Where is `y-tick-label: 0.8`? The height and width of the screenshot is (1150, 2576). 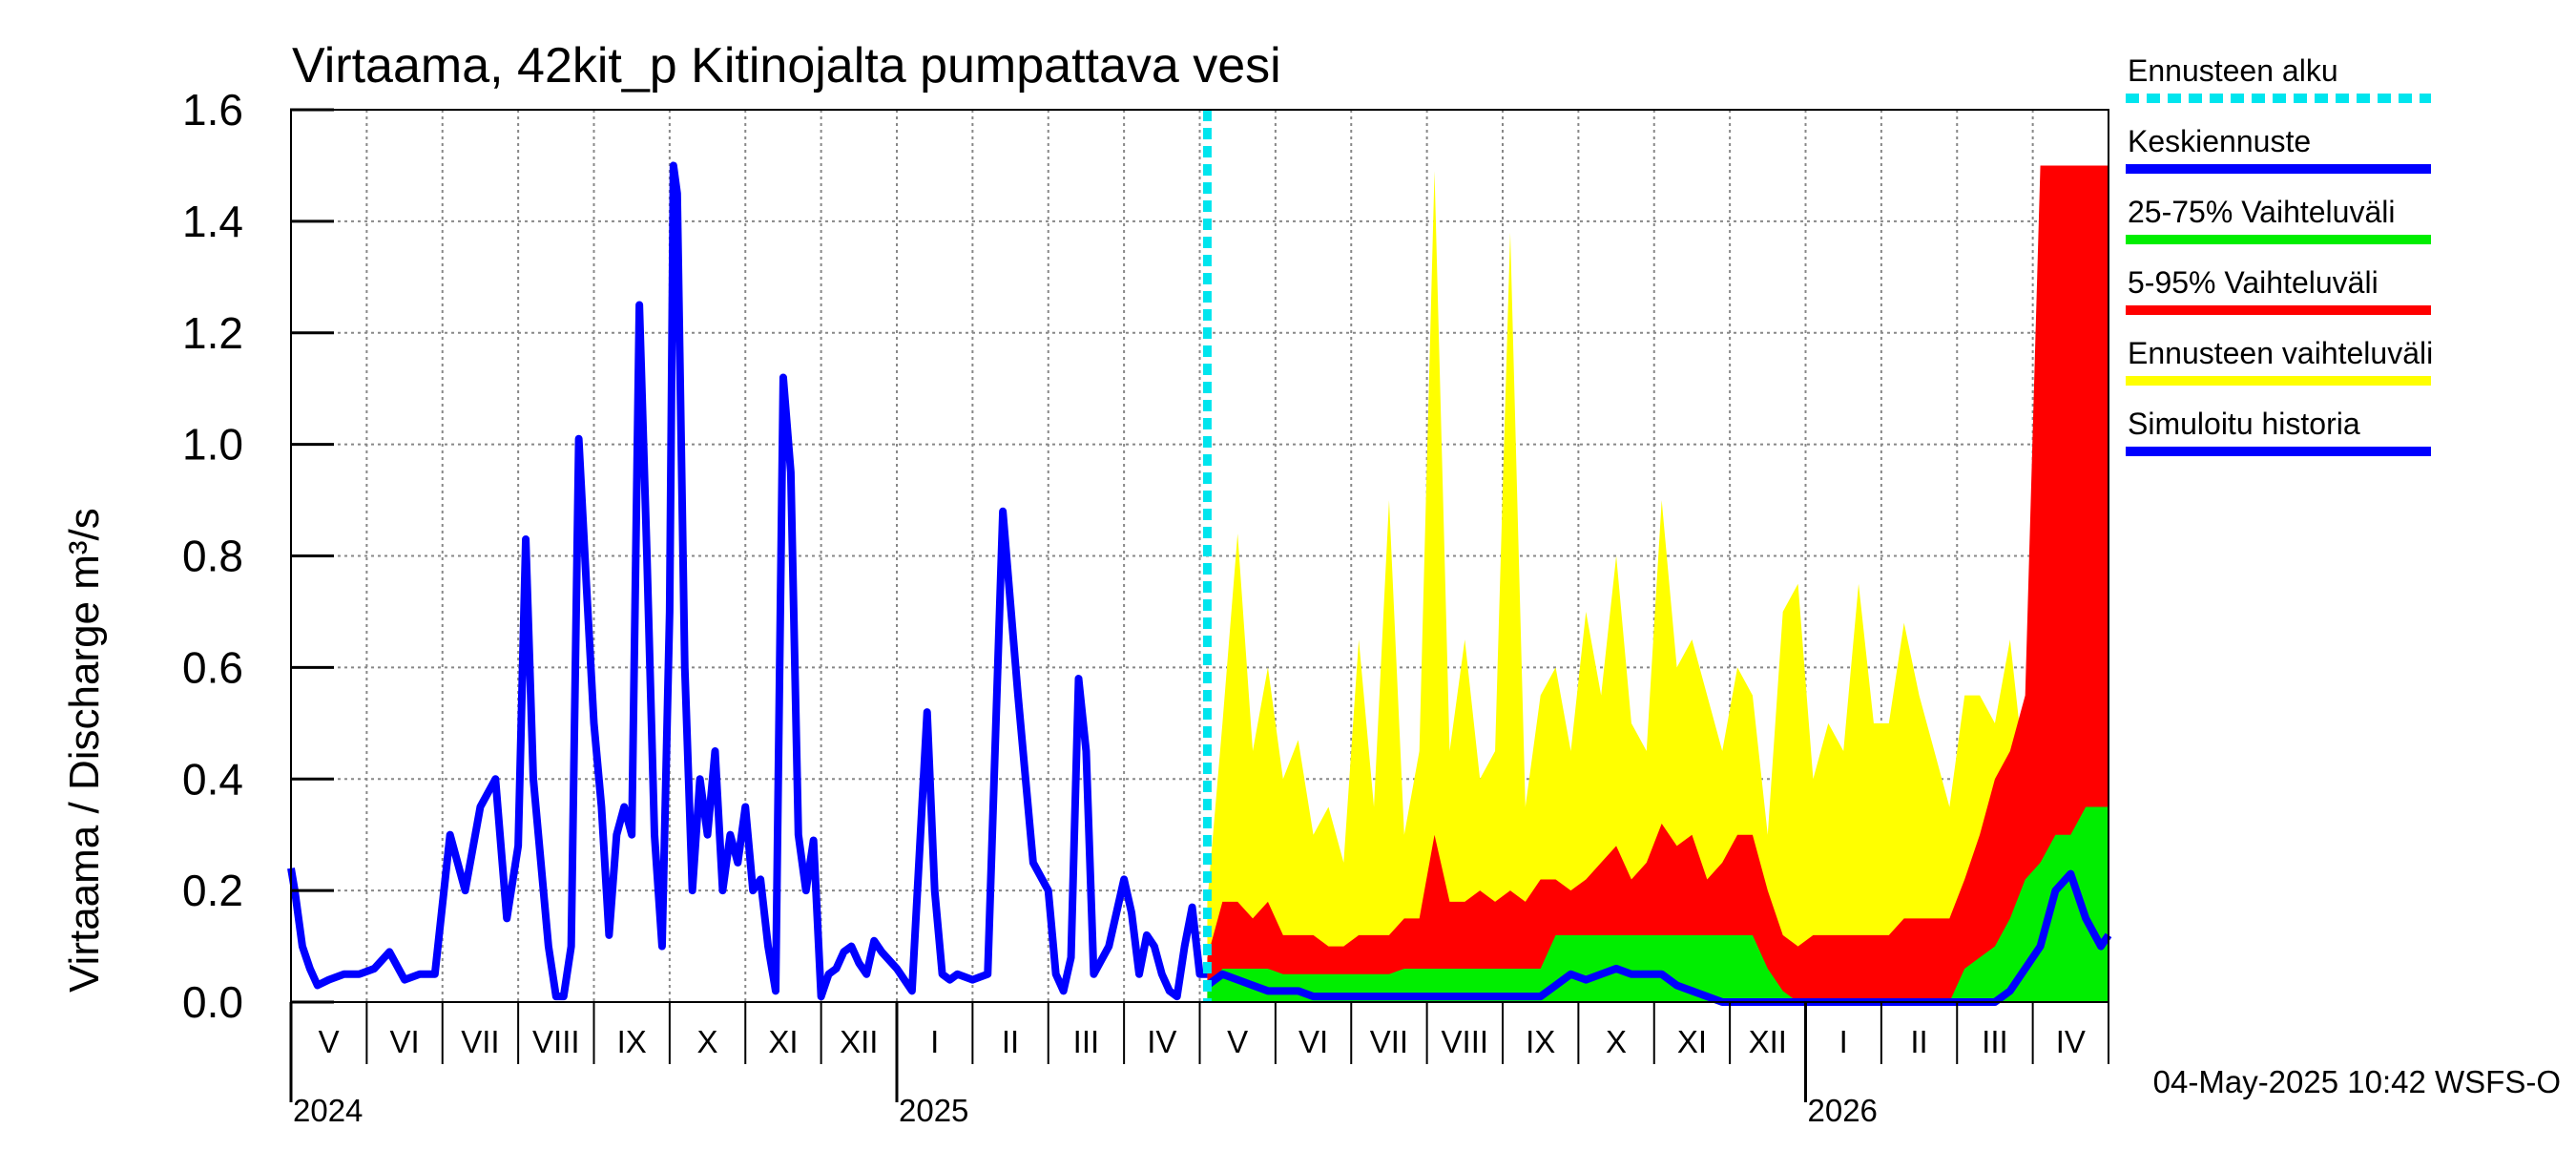 y-tick-label: 0.8 is located at coordinates (212, 556).